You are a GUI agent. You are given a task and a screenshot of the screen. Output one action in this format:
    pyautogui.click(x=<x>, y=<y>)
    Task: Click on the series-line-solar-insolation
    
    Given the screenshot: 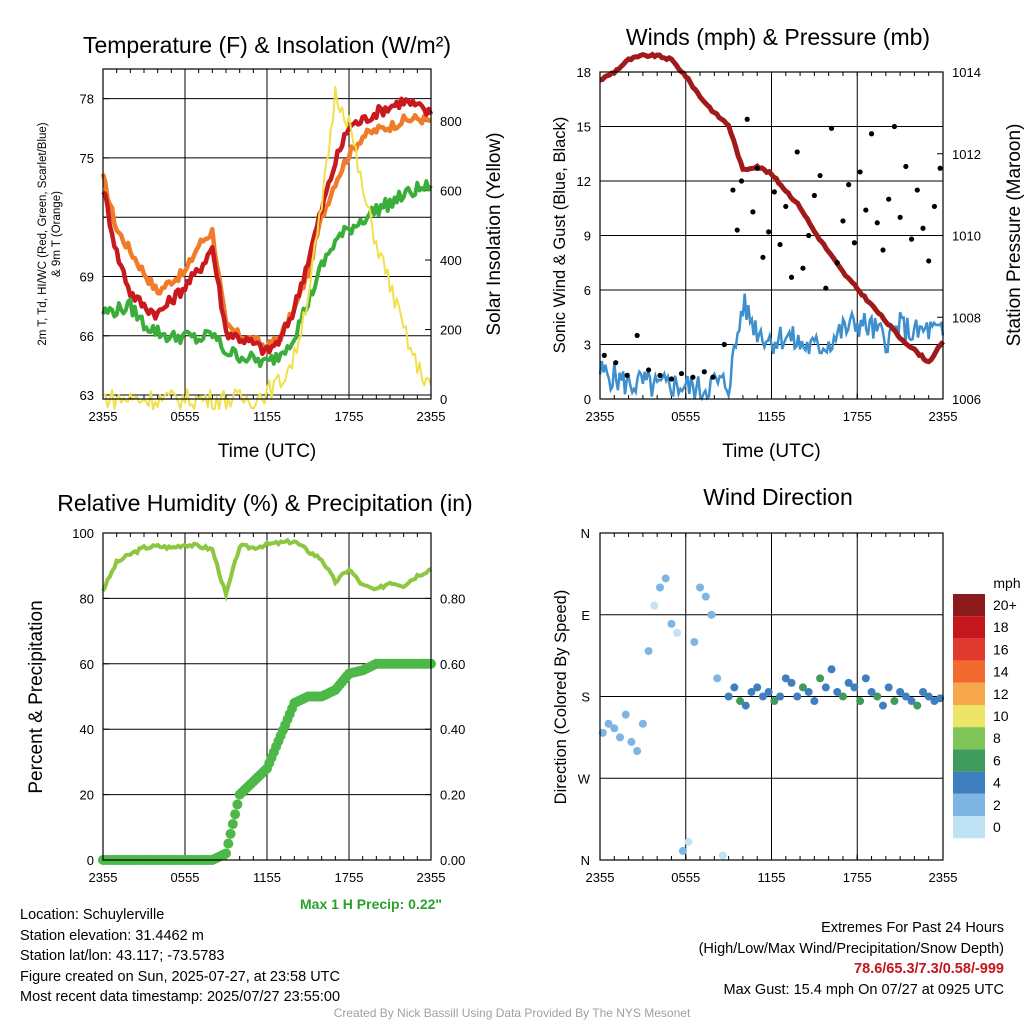 What is the action you would take?
    pyautogui.click(x=267, y=248)
    